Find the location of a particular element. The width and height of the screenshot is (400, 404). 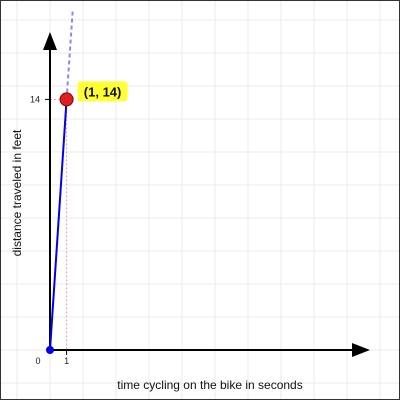

x-tick-label: 0 is located at coordinates (37, 361).